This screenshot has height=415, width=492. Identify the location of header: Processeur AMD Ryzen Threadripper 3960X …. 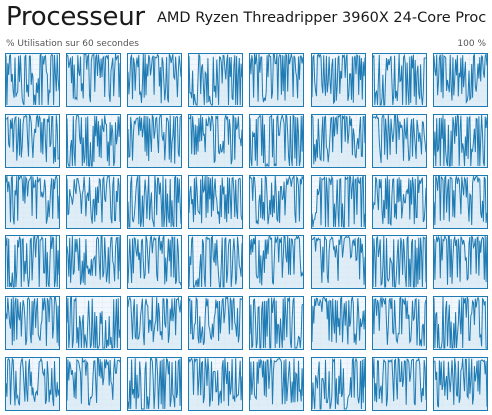
(246, 19).